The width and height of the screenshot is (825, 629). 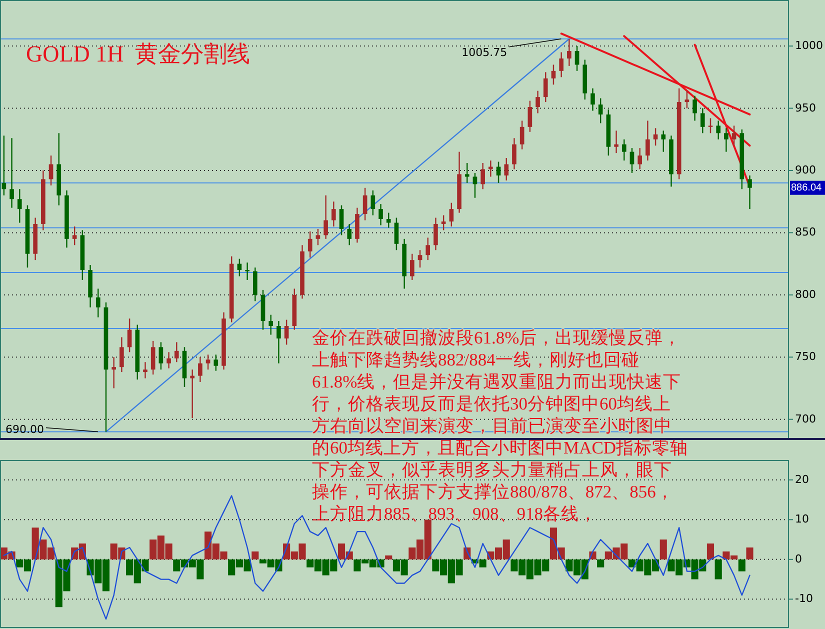 I want to click on y-tick-label: 10, so click(x=802, y=519).